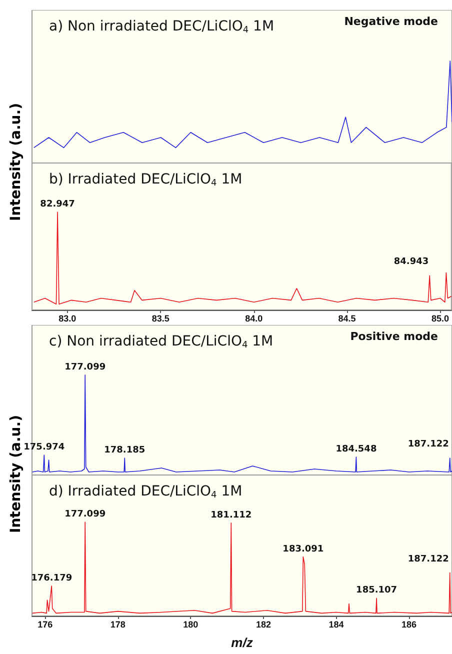  What do you see at coordinates (161, 319) in the screenshot?
I see `x-tick-label: 83.5` at bounding box center [161, 319].